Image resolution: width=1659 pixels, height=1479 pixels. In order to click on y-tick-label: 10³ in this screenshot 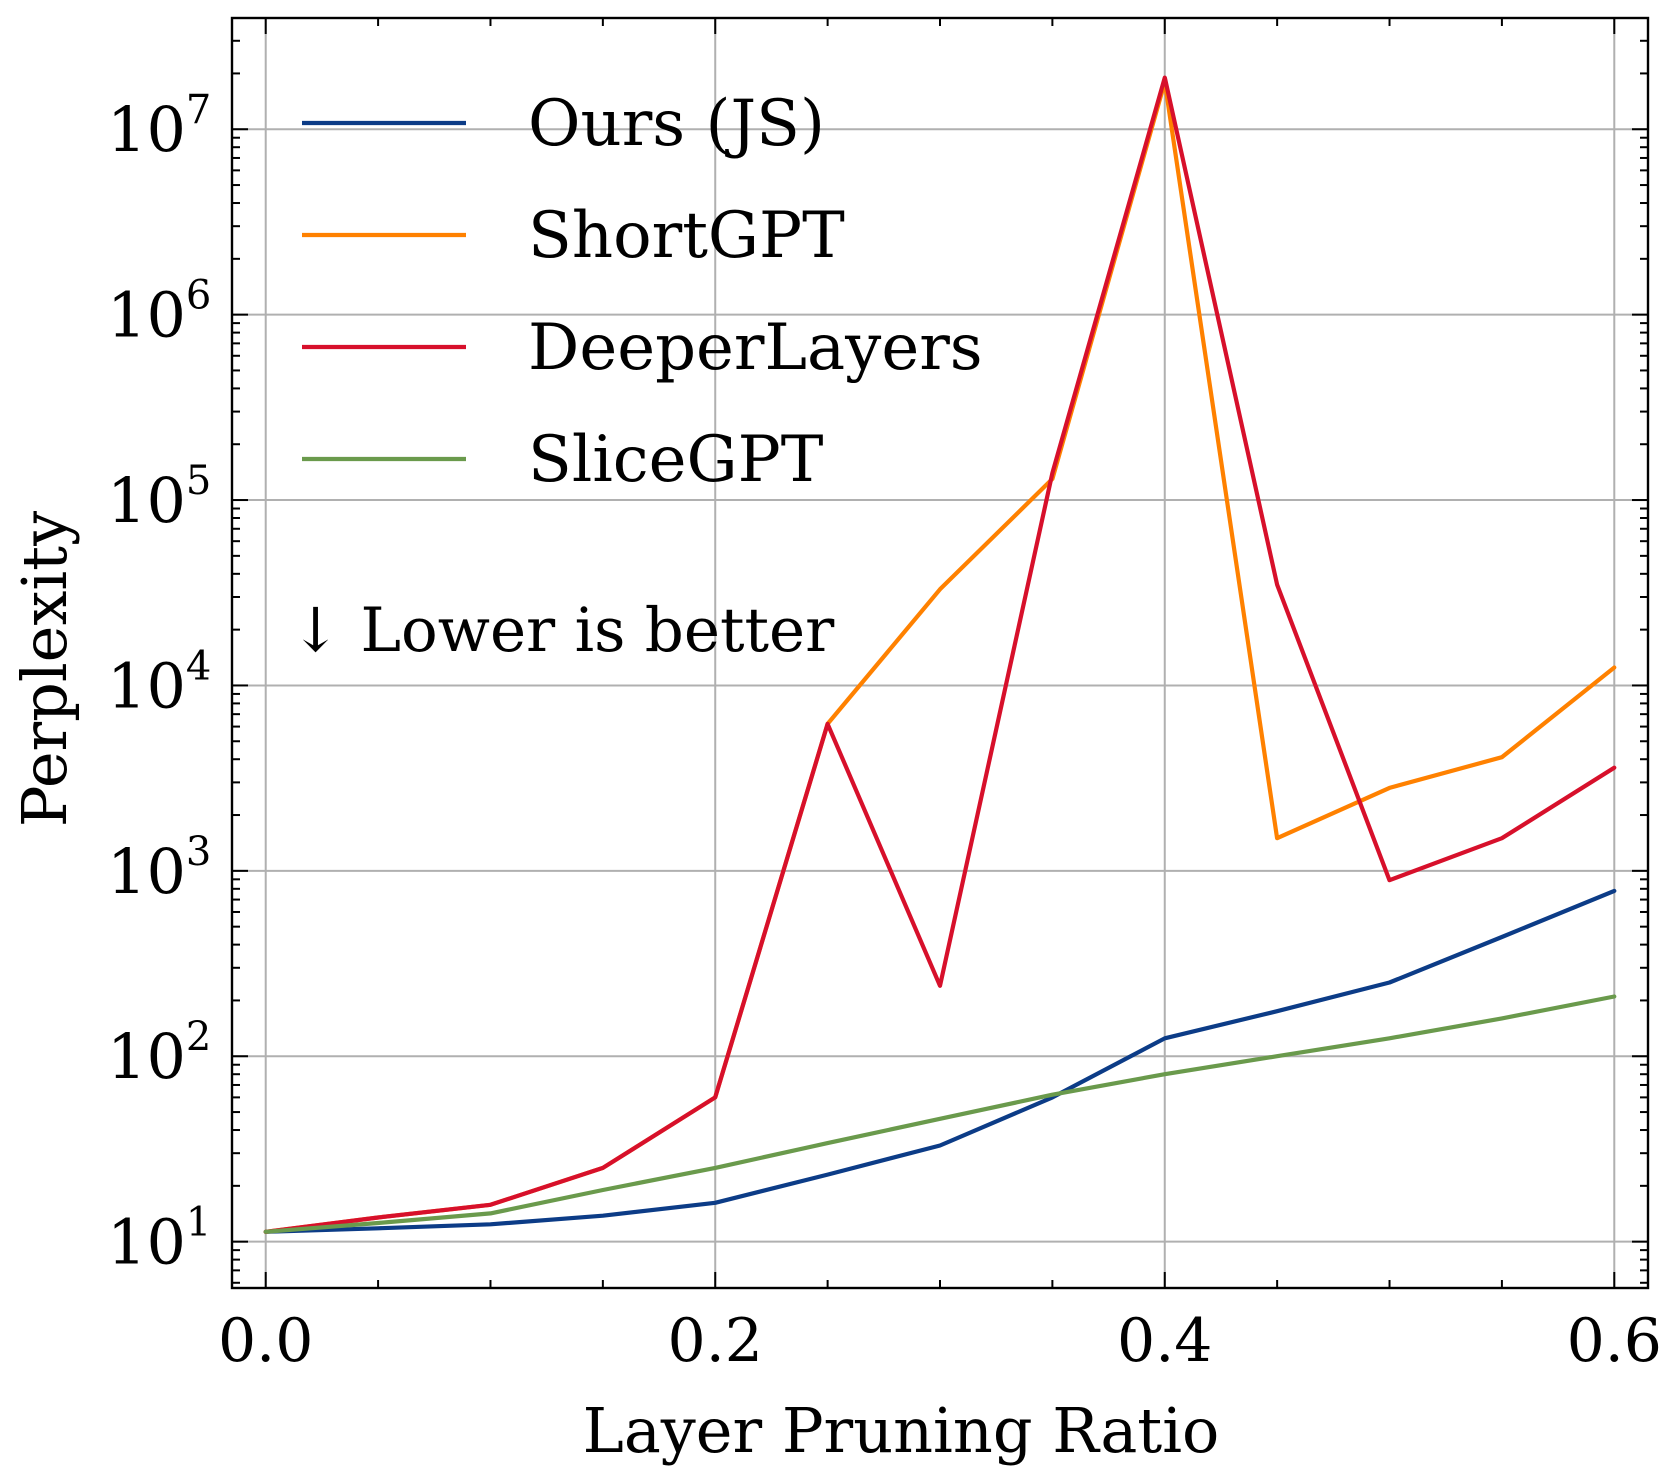, I will do `click(159, 868)`.